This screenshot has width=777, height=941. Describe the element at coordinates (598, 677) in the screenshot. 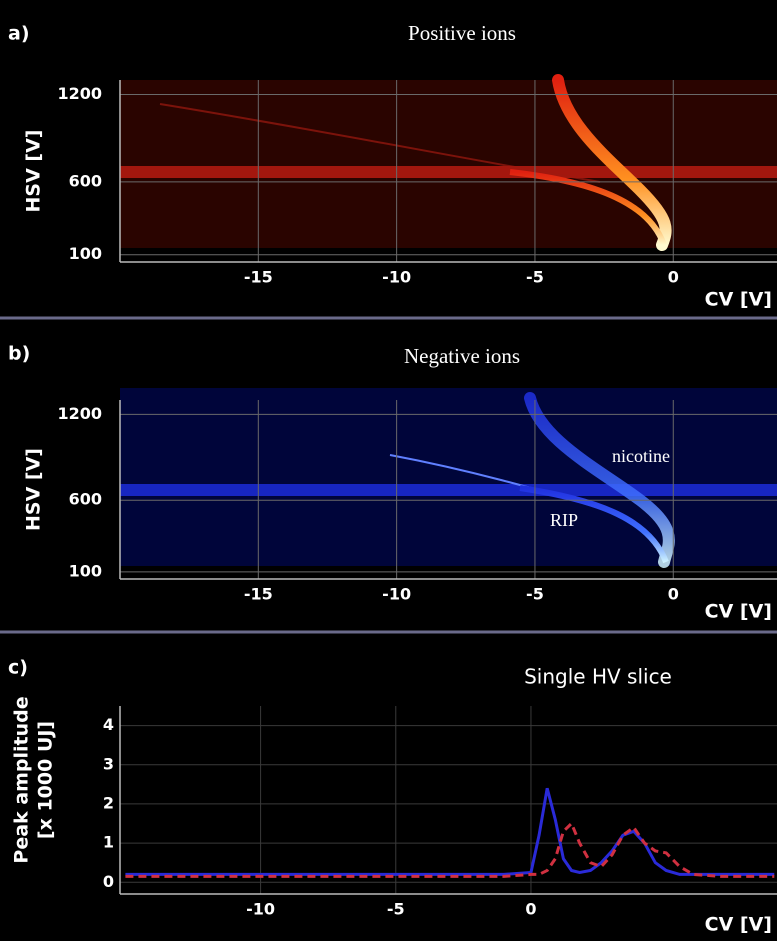

I see `chart-title: Single HV slice` at that location.